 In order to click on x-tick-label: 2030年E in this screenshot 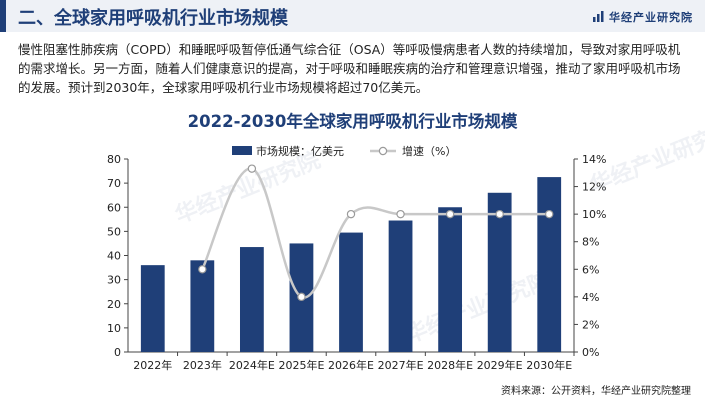, I will do `click(549, 365)`.